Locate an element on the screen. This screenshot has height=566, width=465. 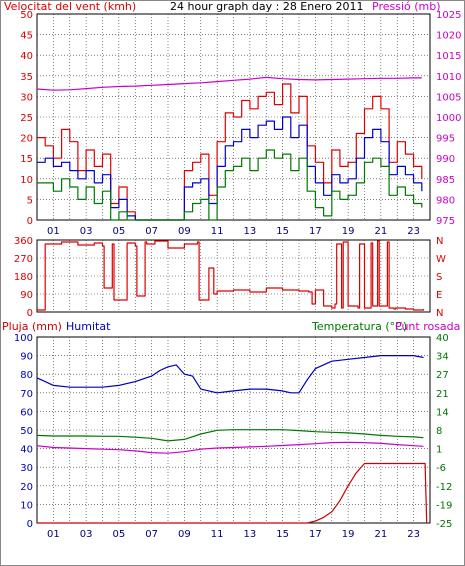
y-tick-label: 80 is located at coordinates (26, 375).